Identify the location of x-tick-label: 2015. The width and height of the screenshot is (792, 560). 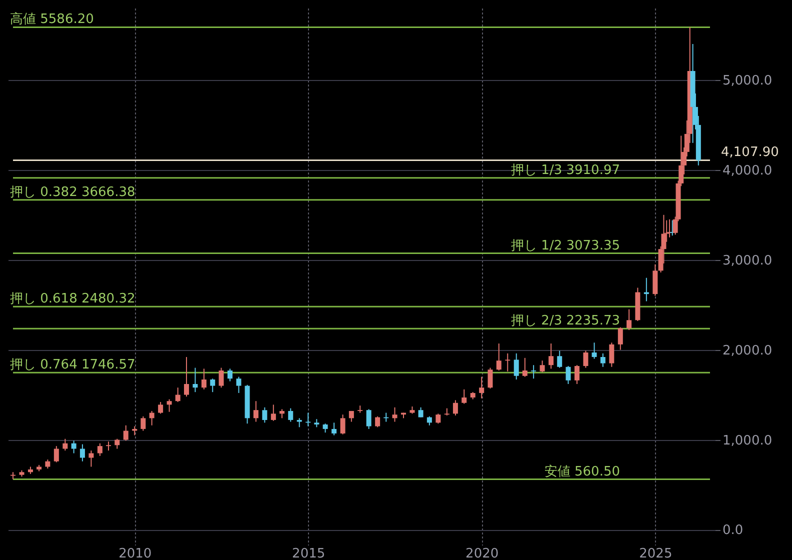
(309, 553).